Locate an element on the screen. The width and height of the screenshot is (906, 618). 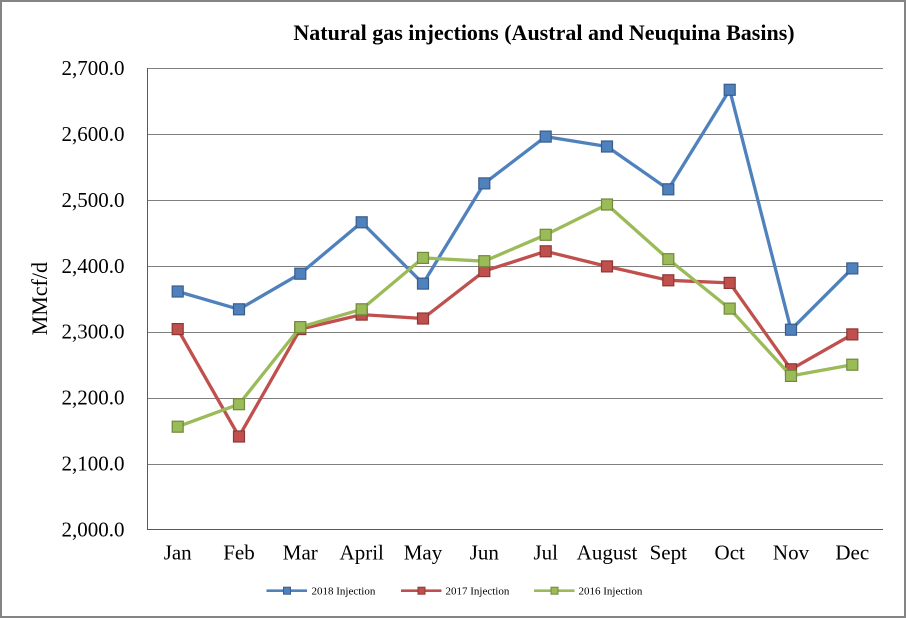
svg-text: Nov is located at coordinates (791, 553).